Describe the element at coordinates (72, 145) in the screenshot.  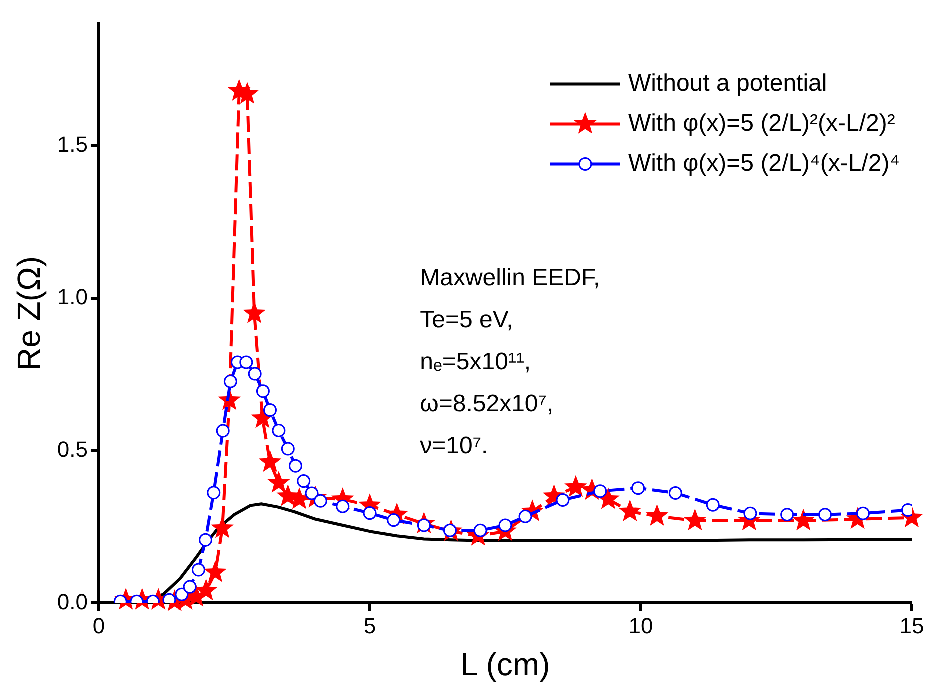
I see `y-tick-label: 1.5` at that location.